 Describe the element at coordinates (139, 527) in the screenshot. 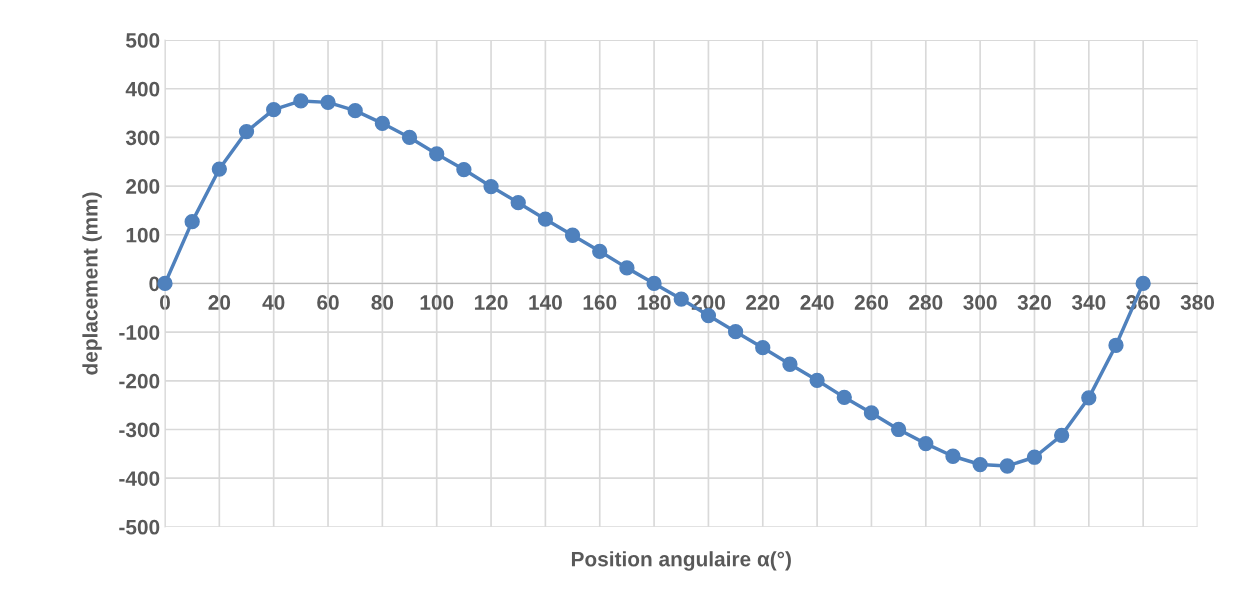

I see `y-tick-label: -500` at that location.